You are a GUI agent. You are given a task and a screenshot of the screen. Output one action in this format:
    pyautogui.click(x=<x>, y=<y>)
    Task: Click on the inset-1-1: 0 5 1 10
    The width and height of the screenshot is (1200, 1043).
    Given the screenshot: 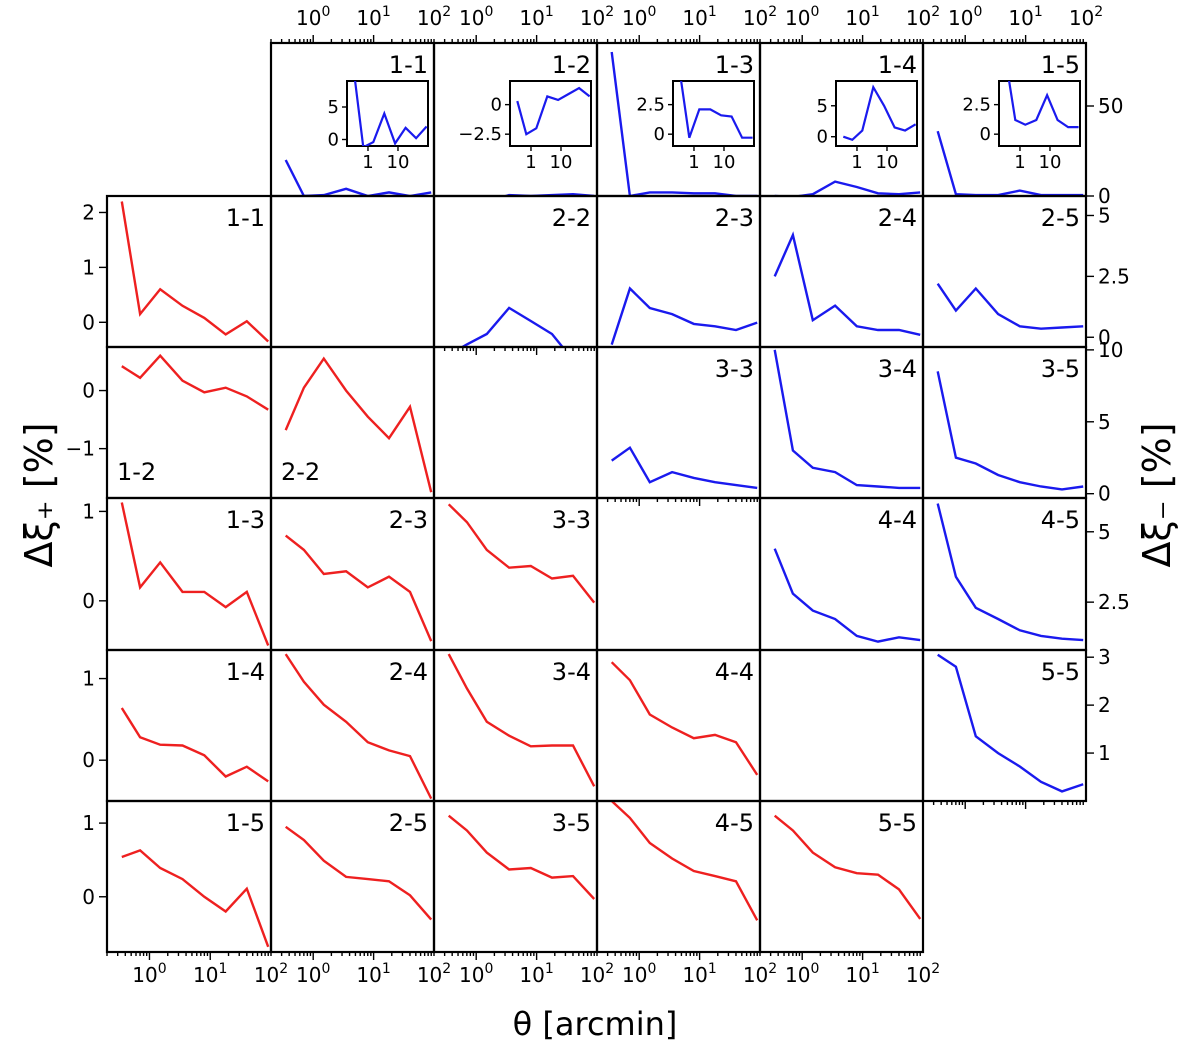 What is the action you would take?
    pyautogui.click(x=378, y=126)
    